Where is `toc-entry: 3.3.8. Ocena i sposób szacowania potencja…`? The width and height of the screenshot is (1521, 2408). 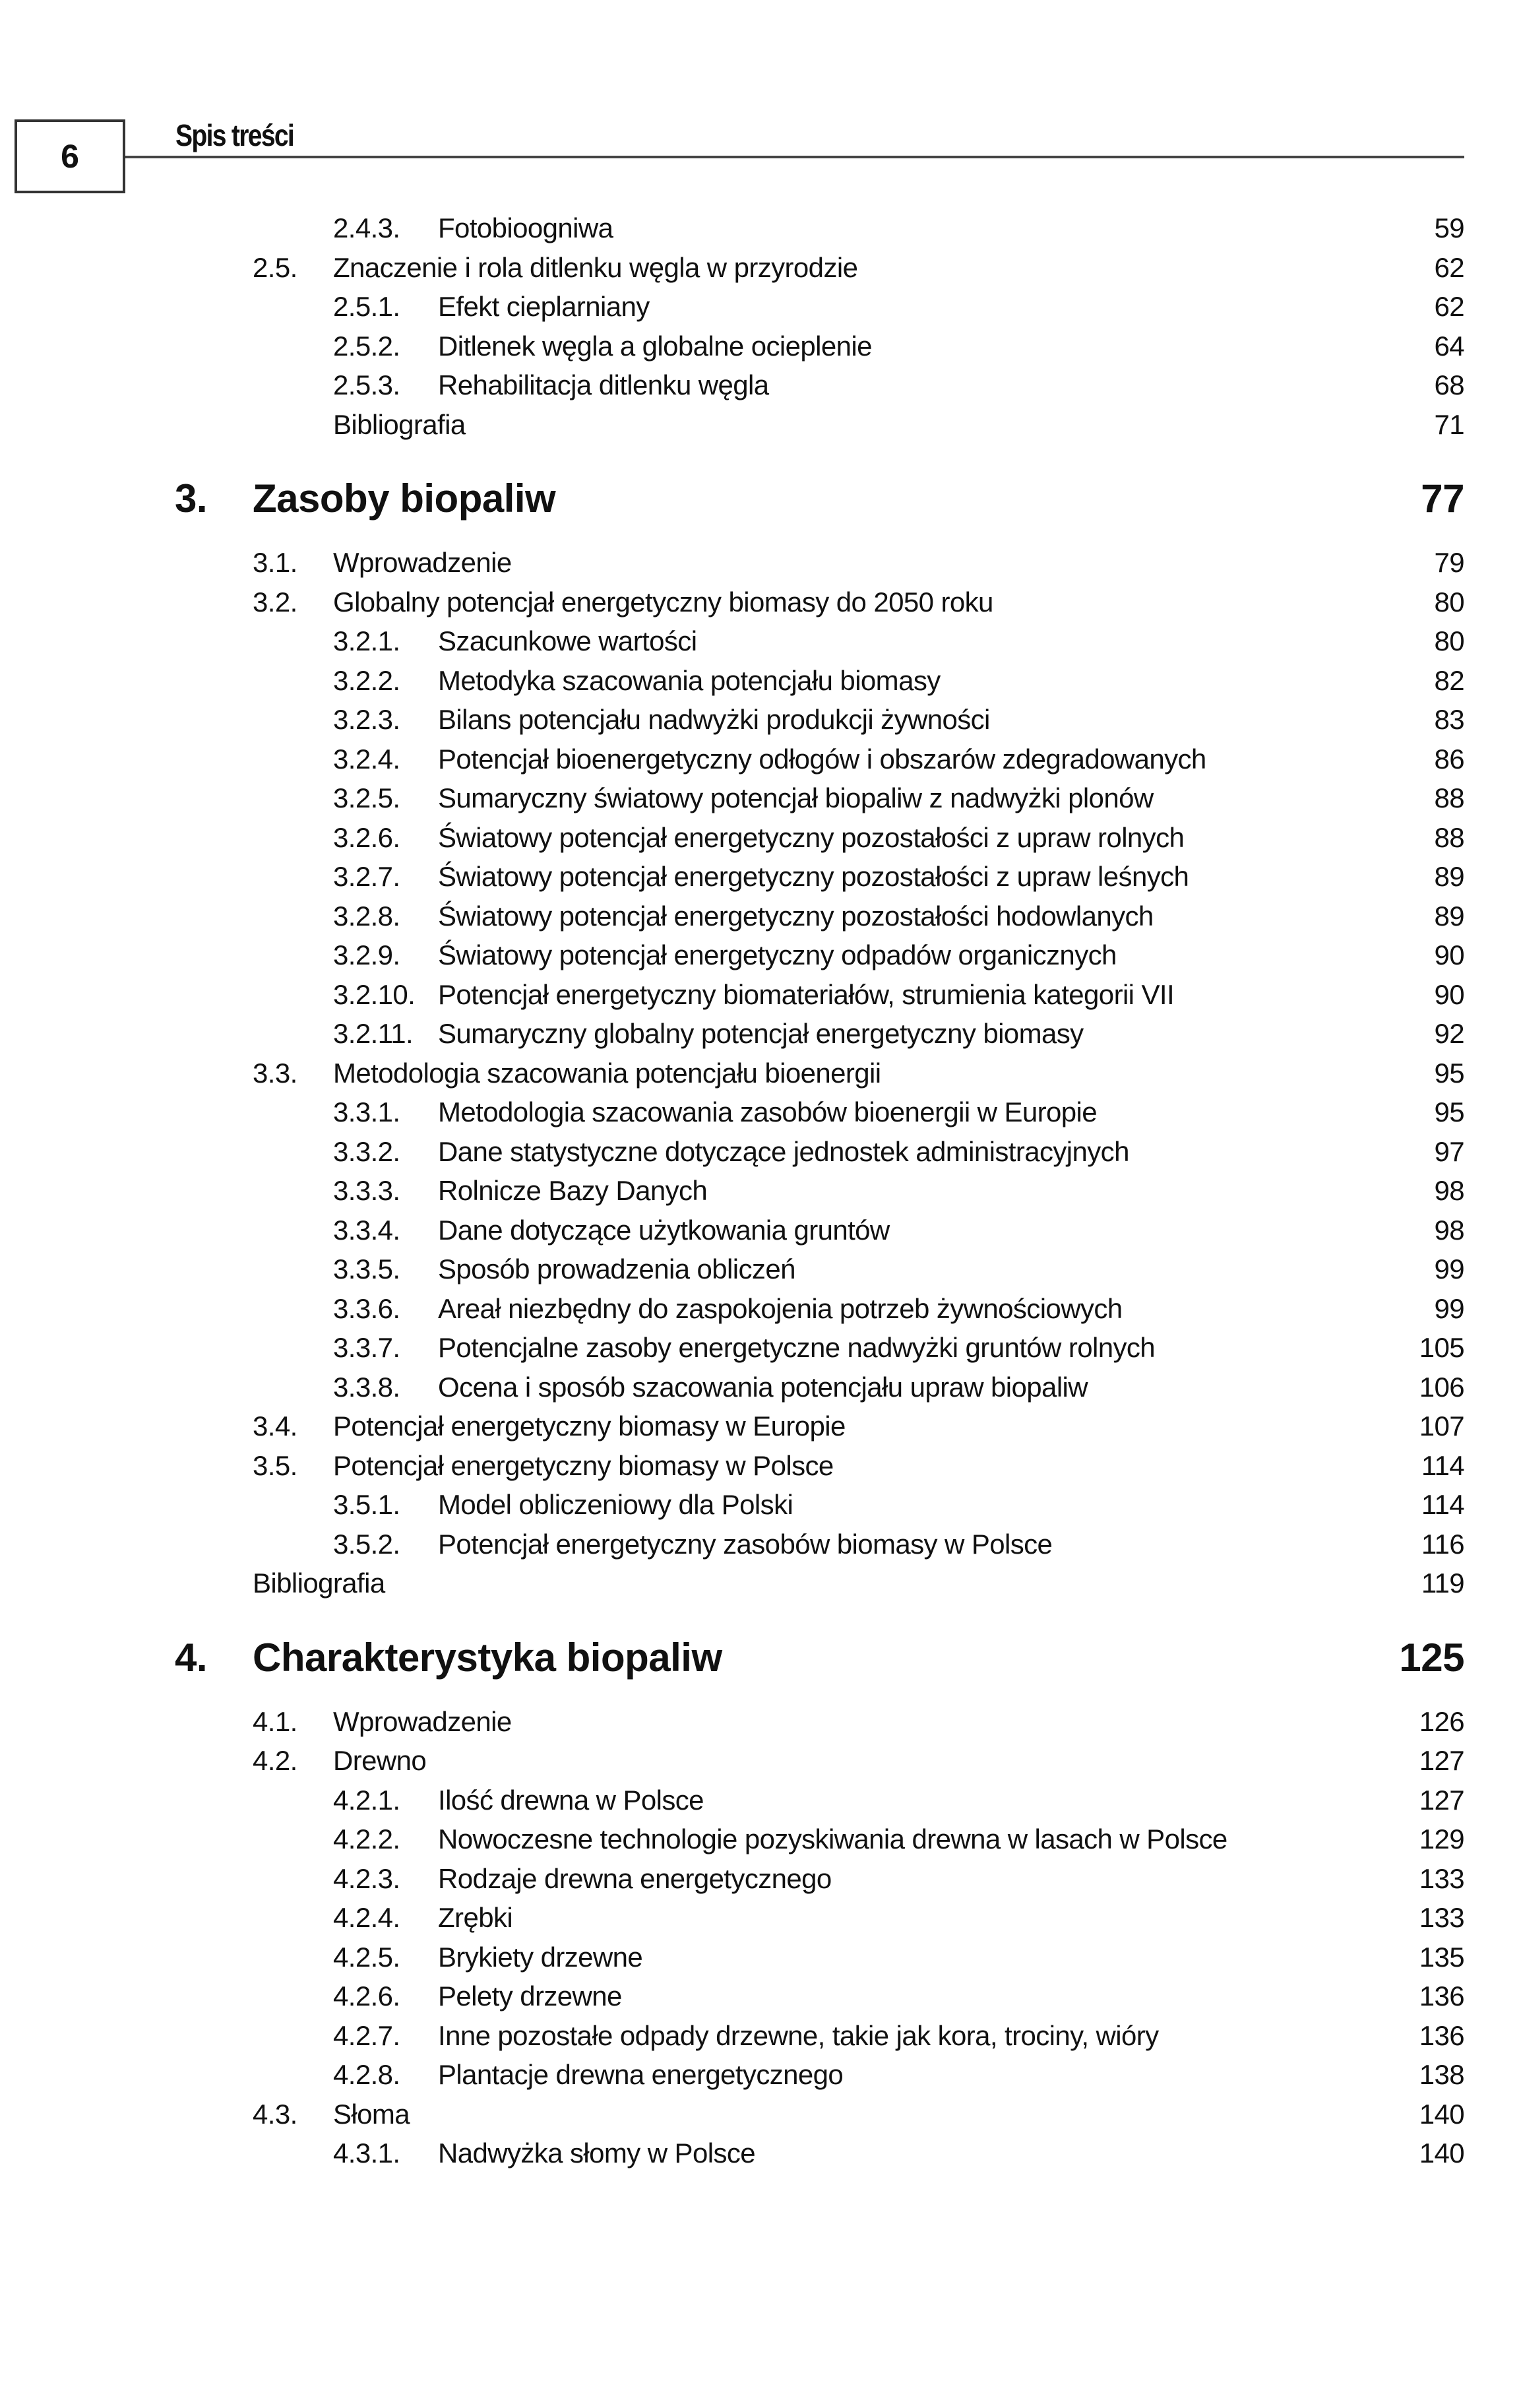 toc-entry: 3.3.8. Ocena i sposób szacowania potencja… is located at coordinates (760, 1387).